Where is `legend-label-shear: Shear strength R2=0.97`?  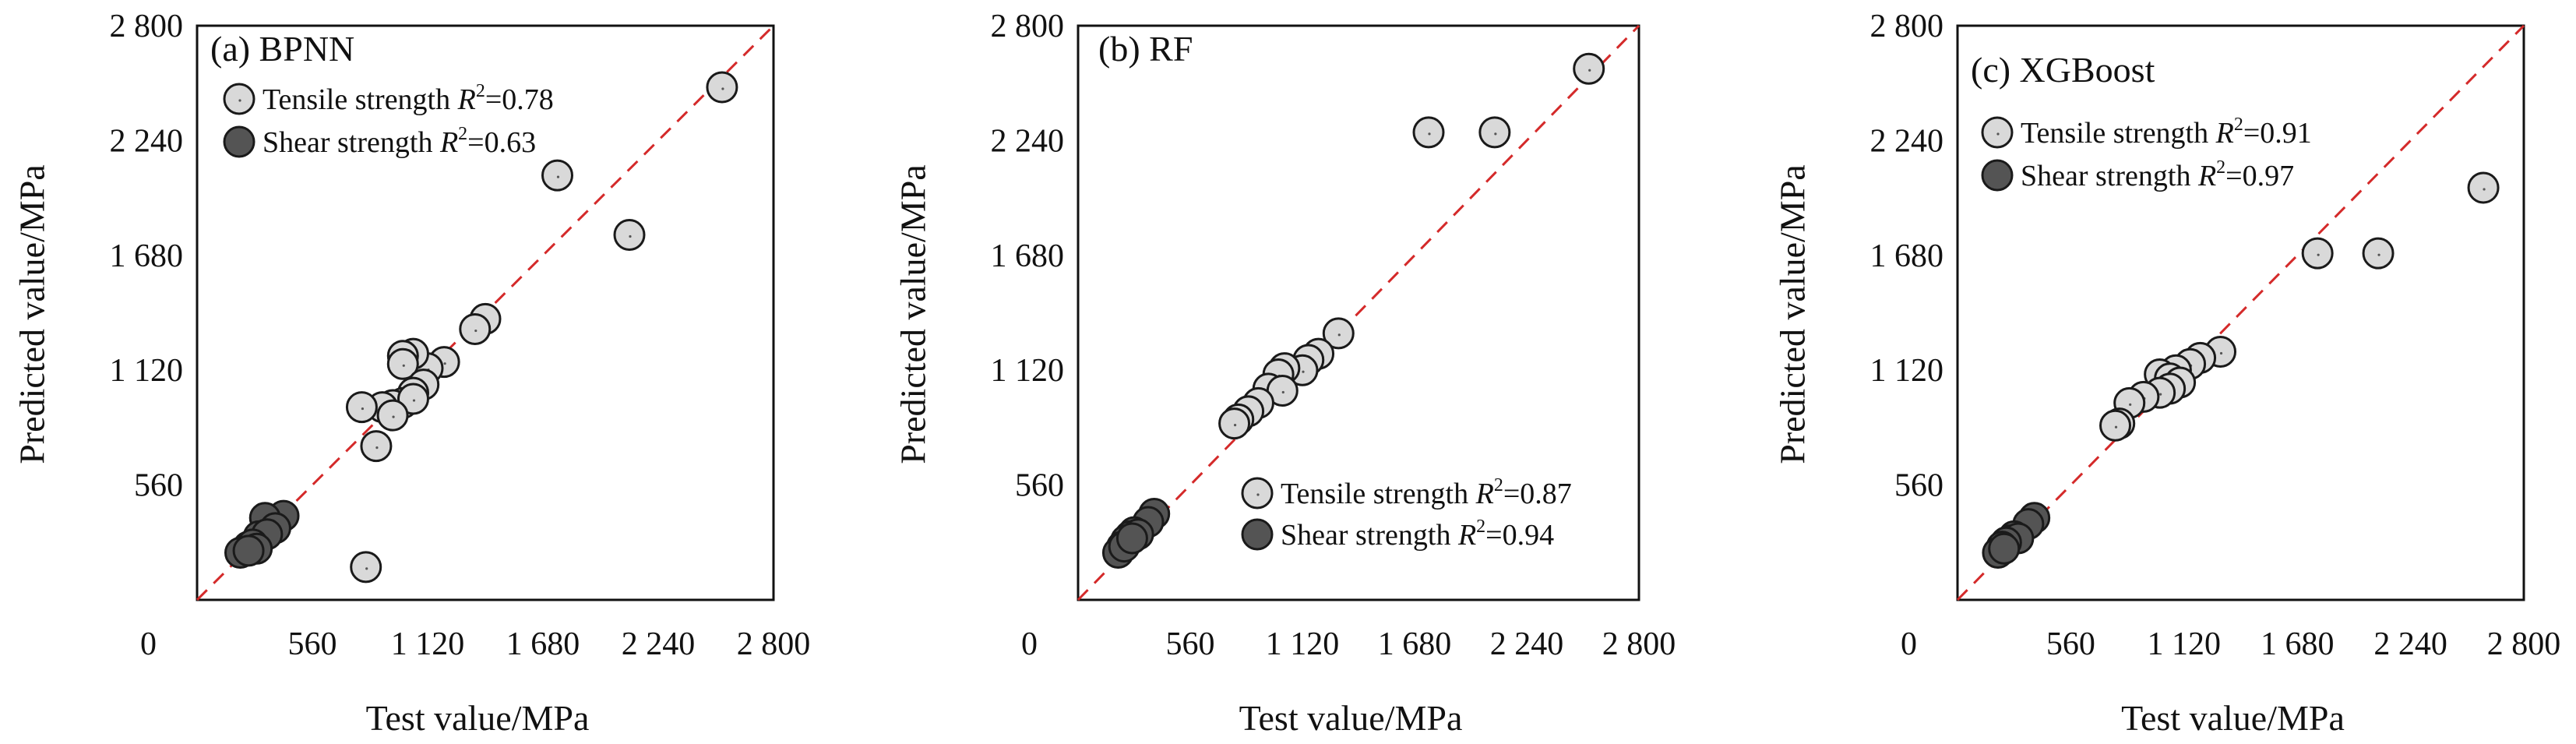 legend-label-shear: Shear strength R2=0.97 is located at coordinates (2157, 174).